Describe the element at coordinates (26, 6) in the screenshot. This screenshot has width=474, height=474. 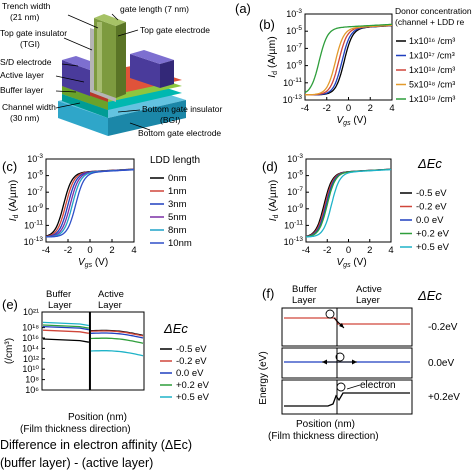
I see `annotation-trench-width: Trench width` at that location.